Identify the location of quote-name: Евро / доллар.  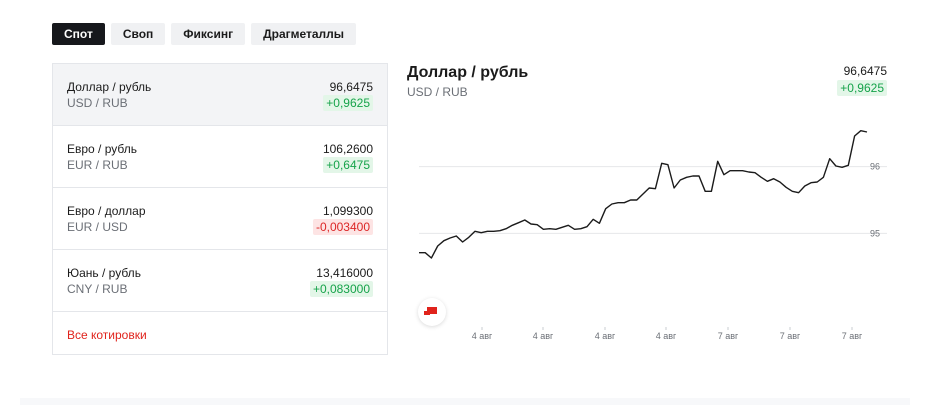
(106, 211).